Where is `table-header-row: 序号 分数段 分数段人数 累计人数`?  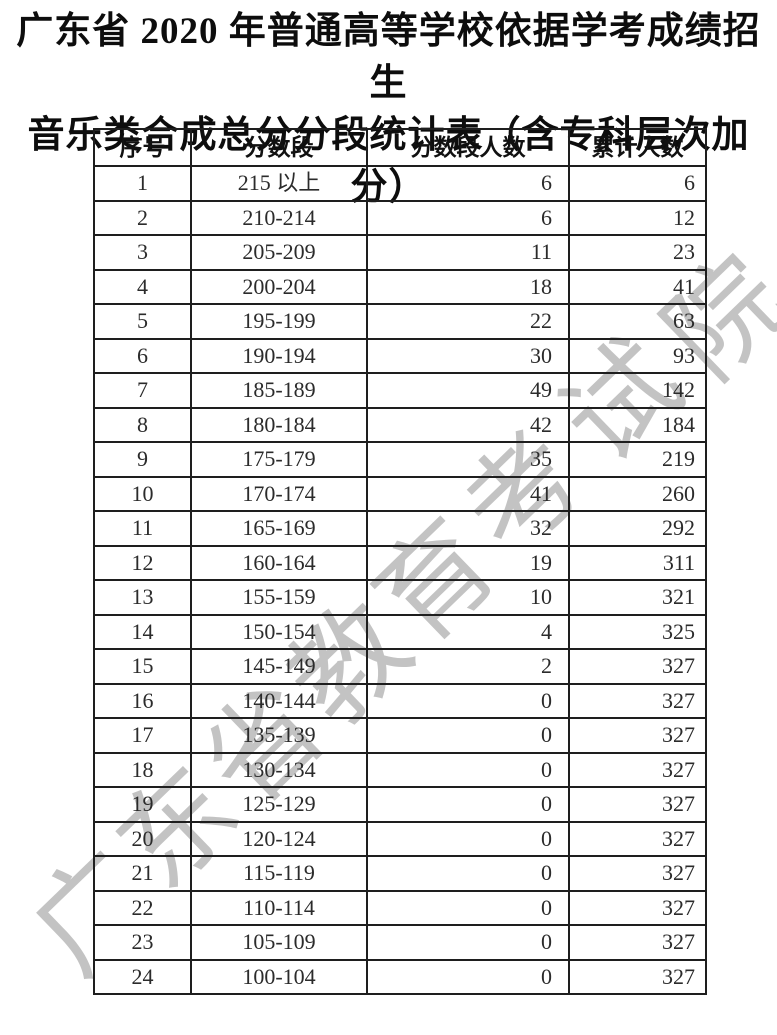 table-header-row: 序号 分数段 分数段人数 累计人数 is located at coordinates (400, 147).